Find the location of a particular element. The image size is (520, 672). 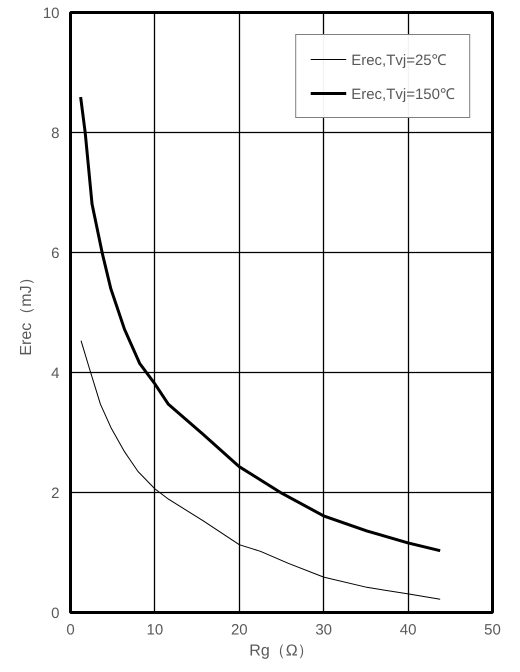

y-tick-label: 8 is located at coordinates (55, 133).